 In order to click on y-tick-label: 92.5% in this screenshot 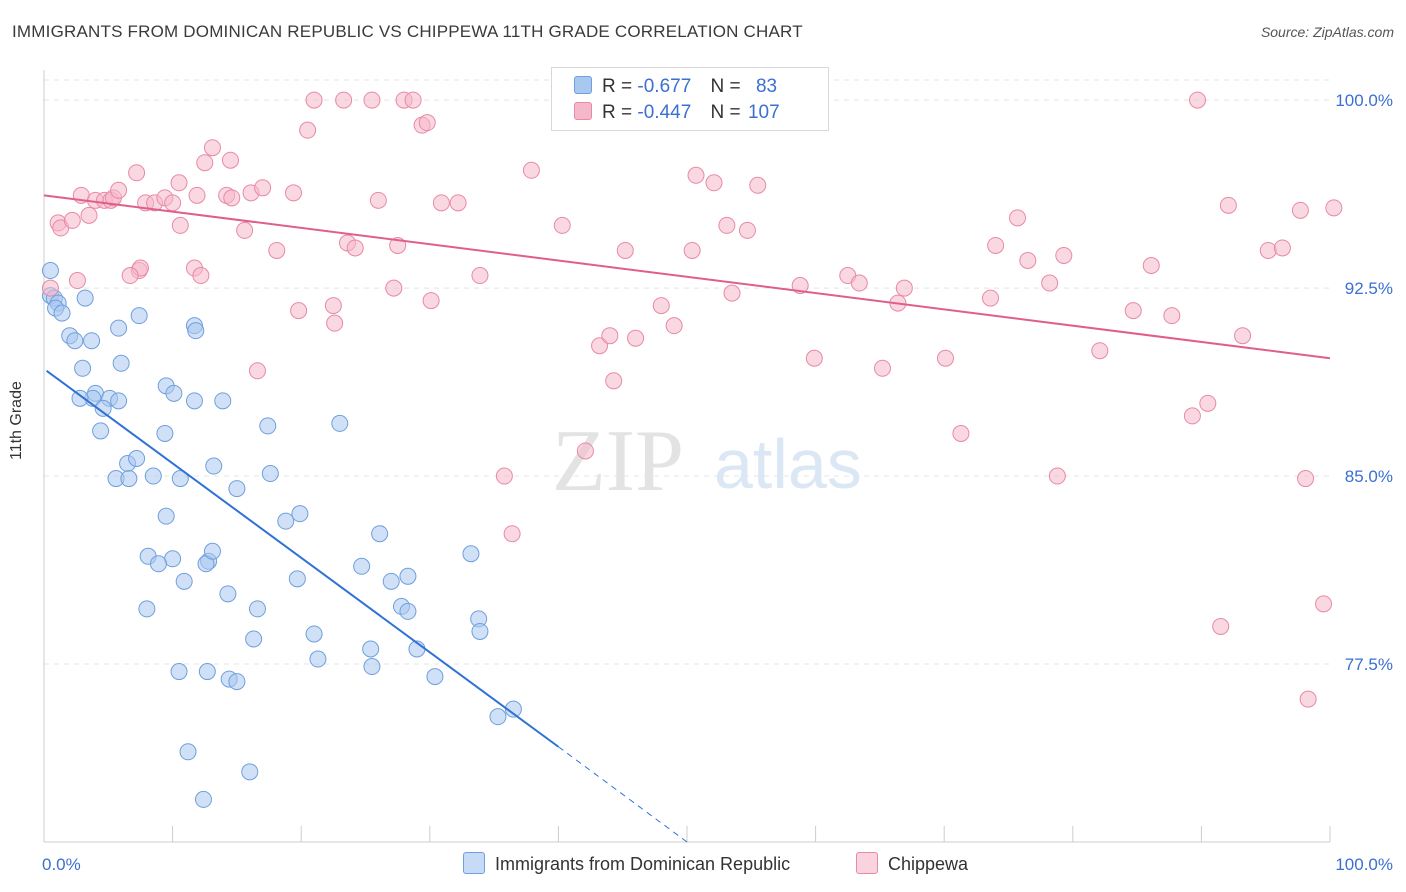, I will do `click(1369, 288)`.